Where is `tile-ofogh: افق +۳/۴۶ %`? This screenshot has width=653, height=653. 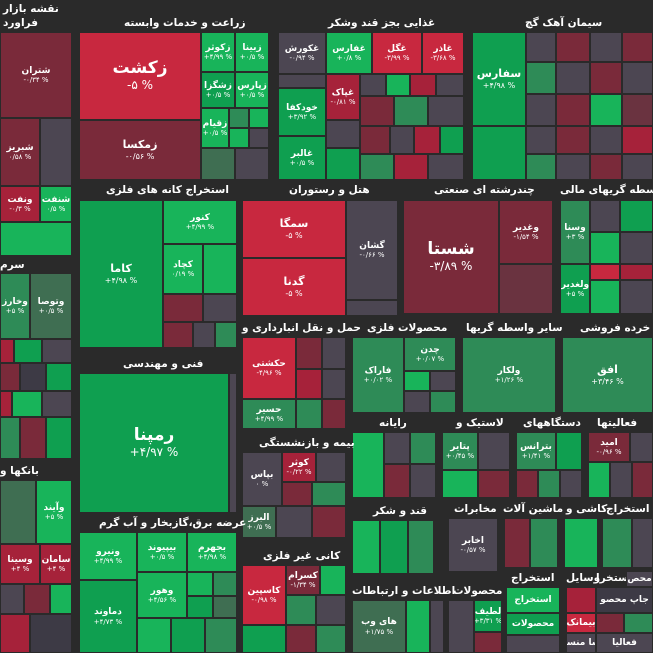
tile-ofogh: افق +۳/۴۶ % is located at coordinates (607, 375).